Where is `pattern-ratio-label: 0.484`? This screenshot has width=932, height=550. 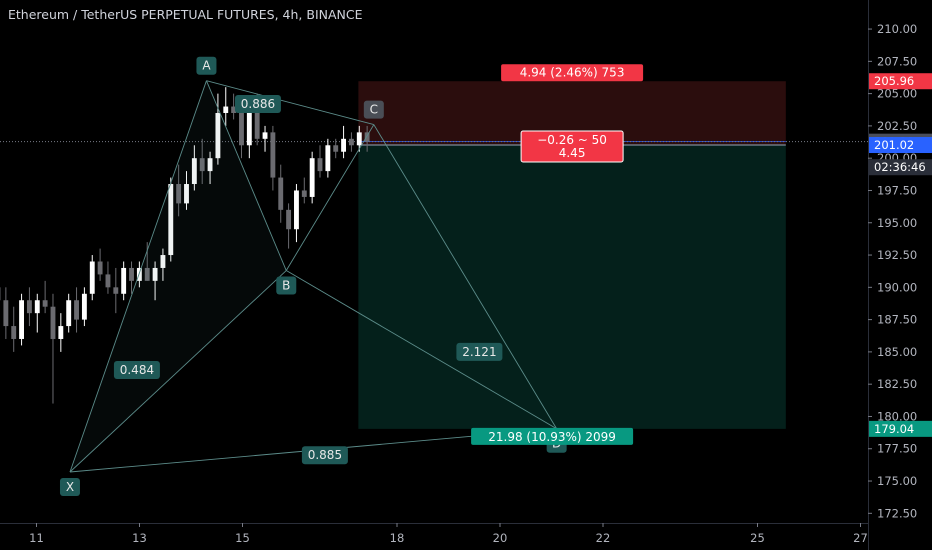
pattern-ratio-label: 0.484 is located at coordinates (137, 370).